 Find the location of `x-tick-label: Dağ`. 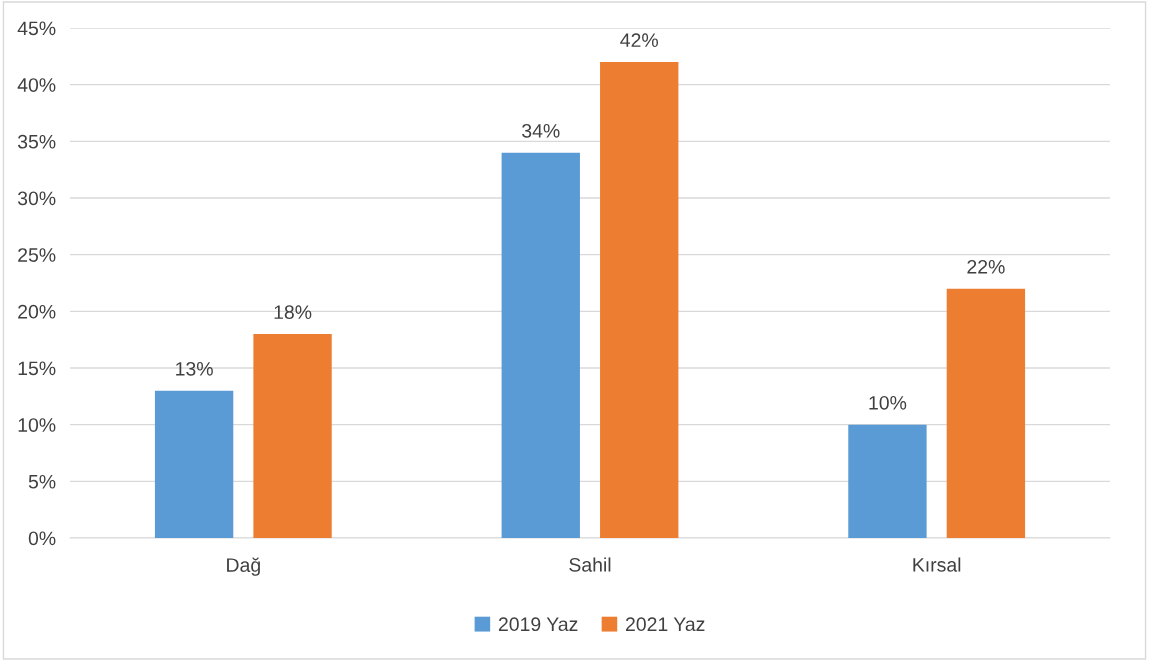

x-tick-label: Dağ is located at coordinates (243, 566).